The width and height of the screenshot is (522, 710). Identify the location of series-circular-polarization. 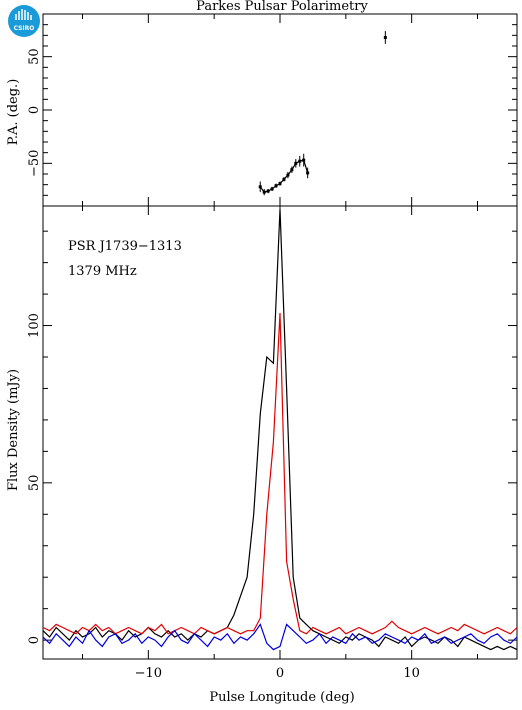
(280, 637).